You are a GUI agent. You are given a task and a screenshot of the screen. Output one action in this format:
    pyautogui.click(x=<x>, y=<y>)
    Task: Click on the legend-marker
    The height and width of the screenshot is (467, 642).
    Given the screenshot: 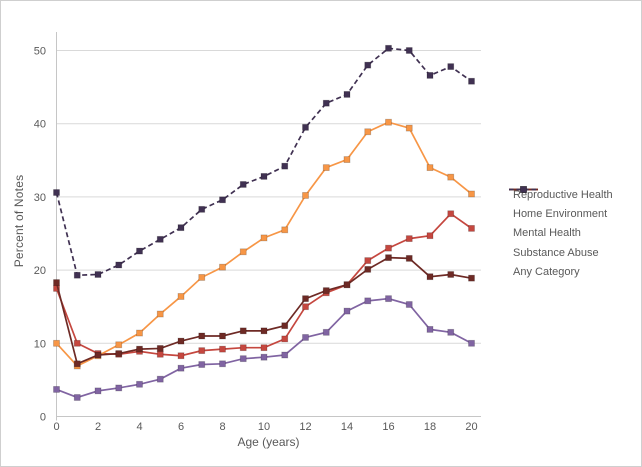 What is the action you would take?
    pyautogui.click(x=523, y=189)
    